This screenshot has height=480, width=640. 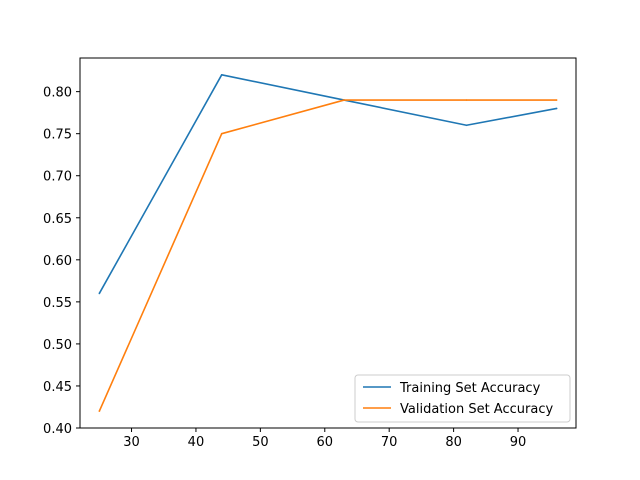 I want to click on y-tick-label: 0.60, so click(x=57, y=261).